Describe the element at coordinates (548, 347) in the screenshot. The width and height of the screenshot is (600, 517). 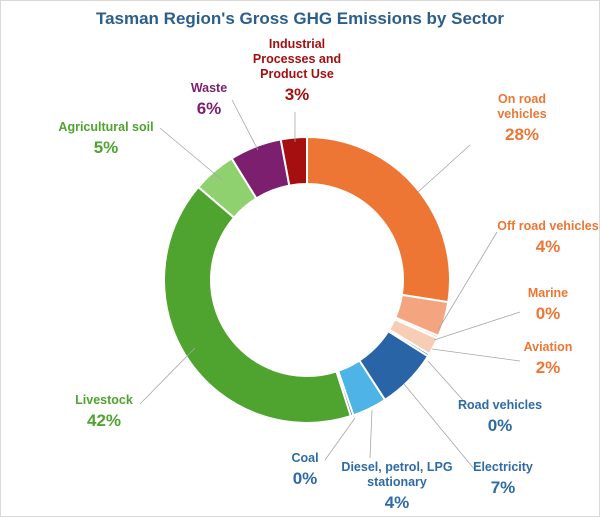
I see `slice-label-aviation: Aviation` at that location.